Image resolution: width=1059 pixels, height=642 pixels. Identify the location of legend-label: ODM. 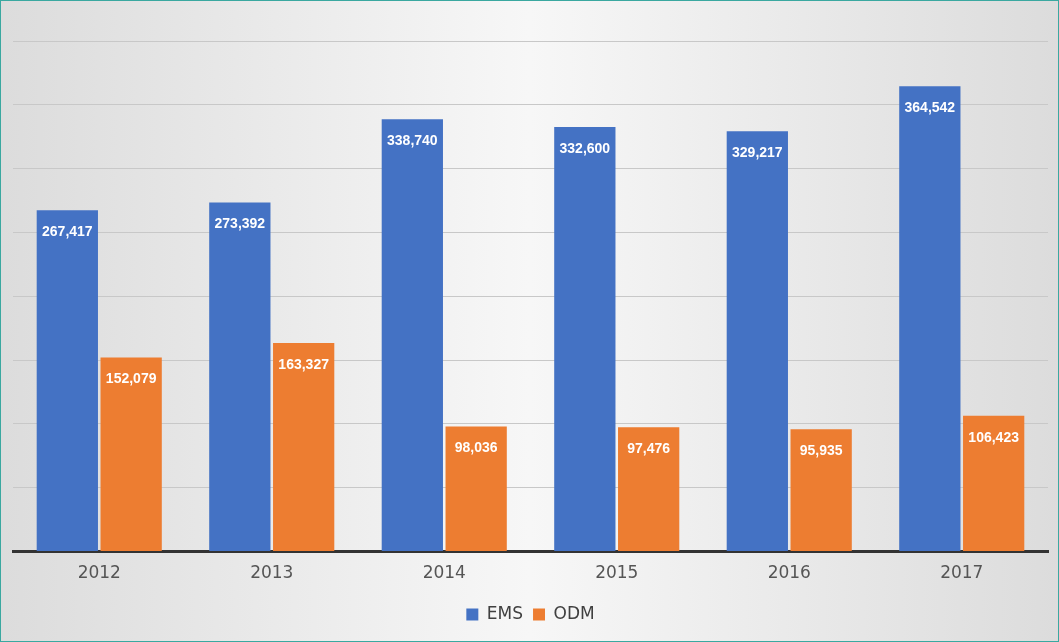
(574, 612).